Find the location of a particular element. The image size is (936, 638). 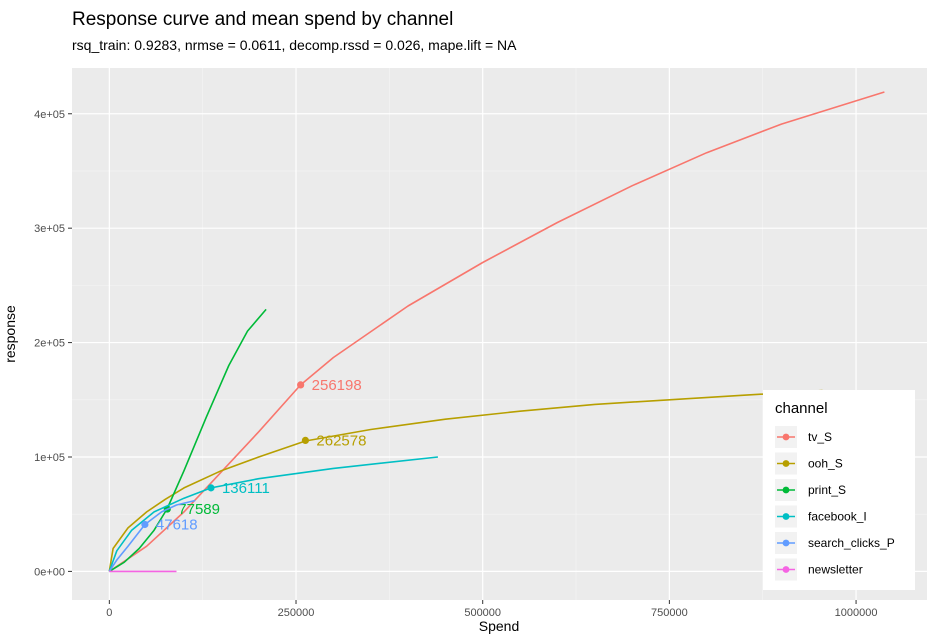

x-tick-label: 500000 is located at coordinates (482, 613).